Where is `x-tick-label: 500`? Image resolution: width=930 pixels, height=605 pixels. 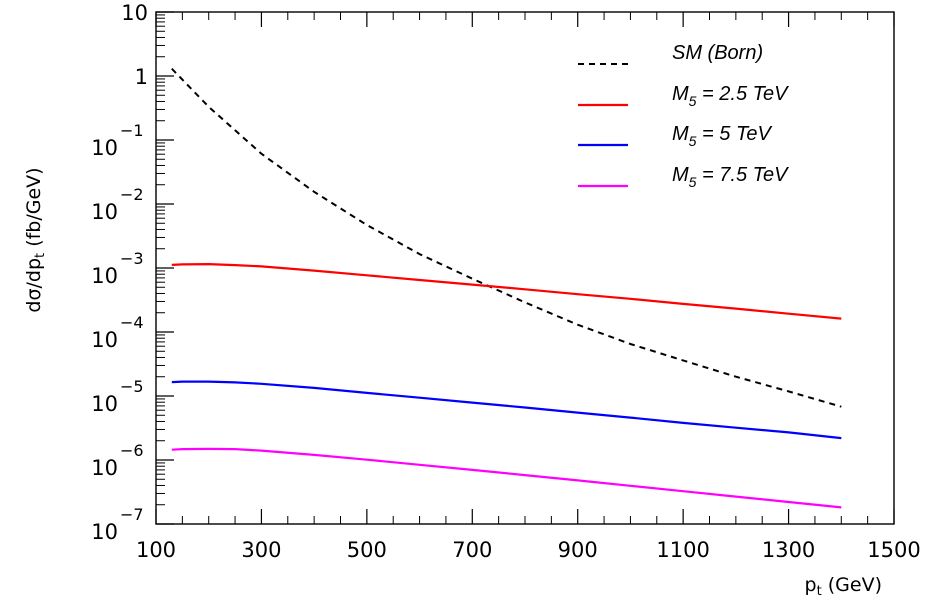
x-tick-label: 500 is located at coordinates (367, 550).